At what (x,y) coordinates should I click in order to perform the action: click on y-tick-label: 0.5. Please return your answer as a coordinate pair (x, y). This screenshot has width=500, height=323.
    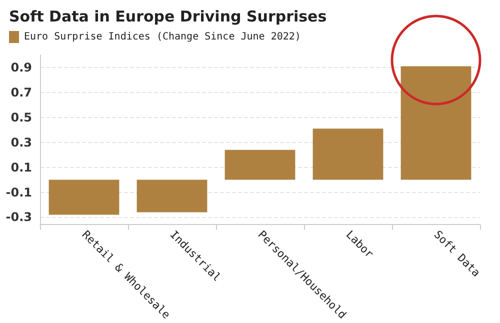
    Looking at the image, I should click on (21, 117).